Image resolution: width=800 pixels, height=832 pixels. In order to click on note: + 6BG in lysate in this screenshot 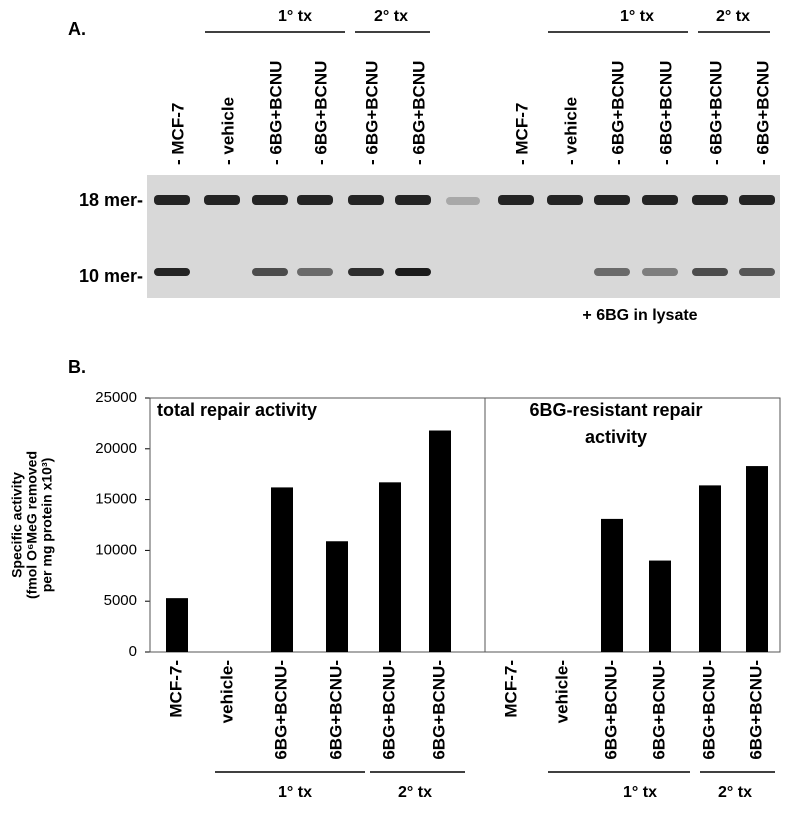, I will do `click(639, 315)`.